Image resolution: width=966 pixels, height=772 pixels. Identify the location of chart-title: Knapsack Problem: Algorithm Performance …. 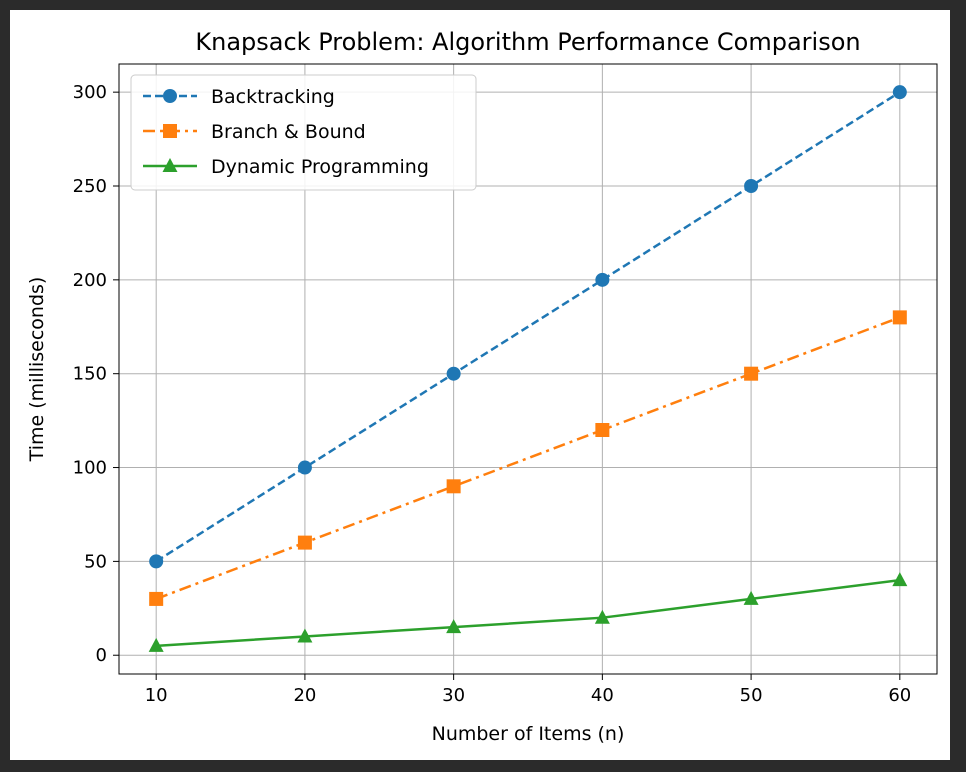
(527, 42).